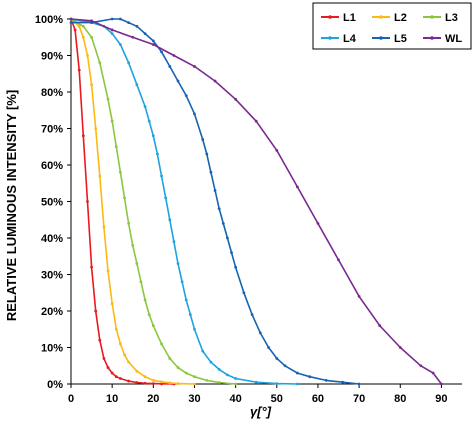 This screenshot has width=474, height=428. Describe the element at coordinates (52, 349) in the screenshot. I see `y-tick-label: 10%` at that location.